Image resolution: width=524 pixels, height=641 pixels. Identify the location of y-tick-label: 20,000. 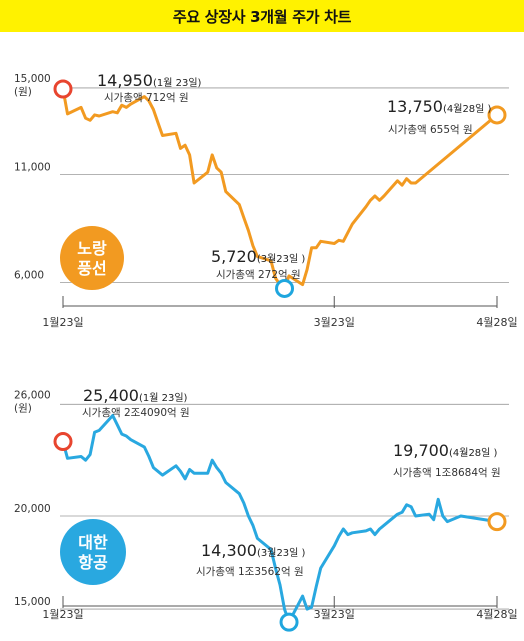
(32, 509).